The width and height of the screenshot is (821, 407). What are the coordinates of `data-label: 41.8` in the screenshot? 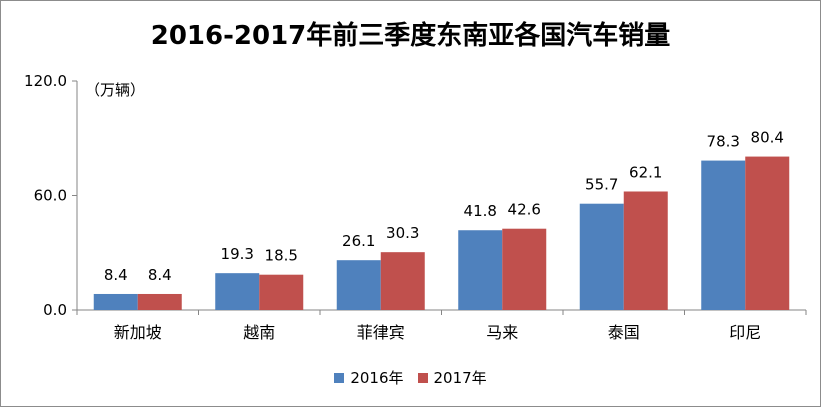 It's located at (480, 211).